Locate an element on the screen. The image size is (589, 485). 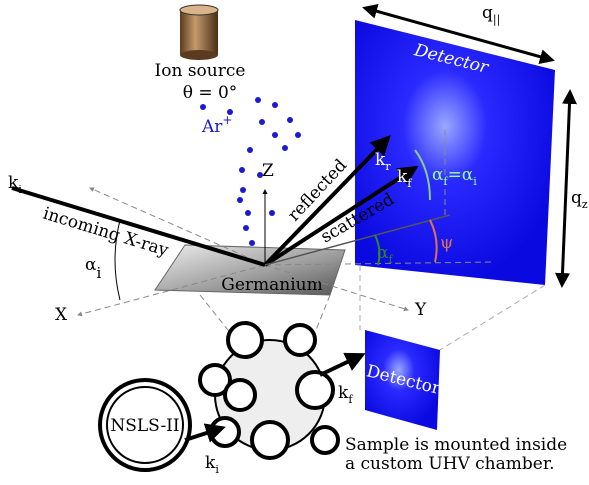
ring-label: NSLS-II is located at coordinates (144, 426).